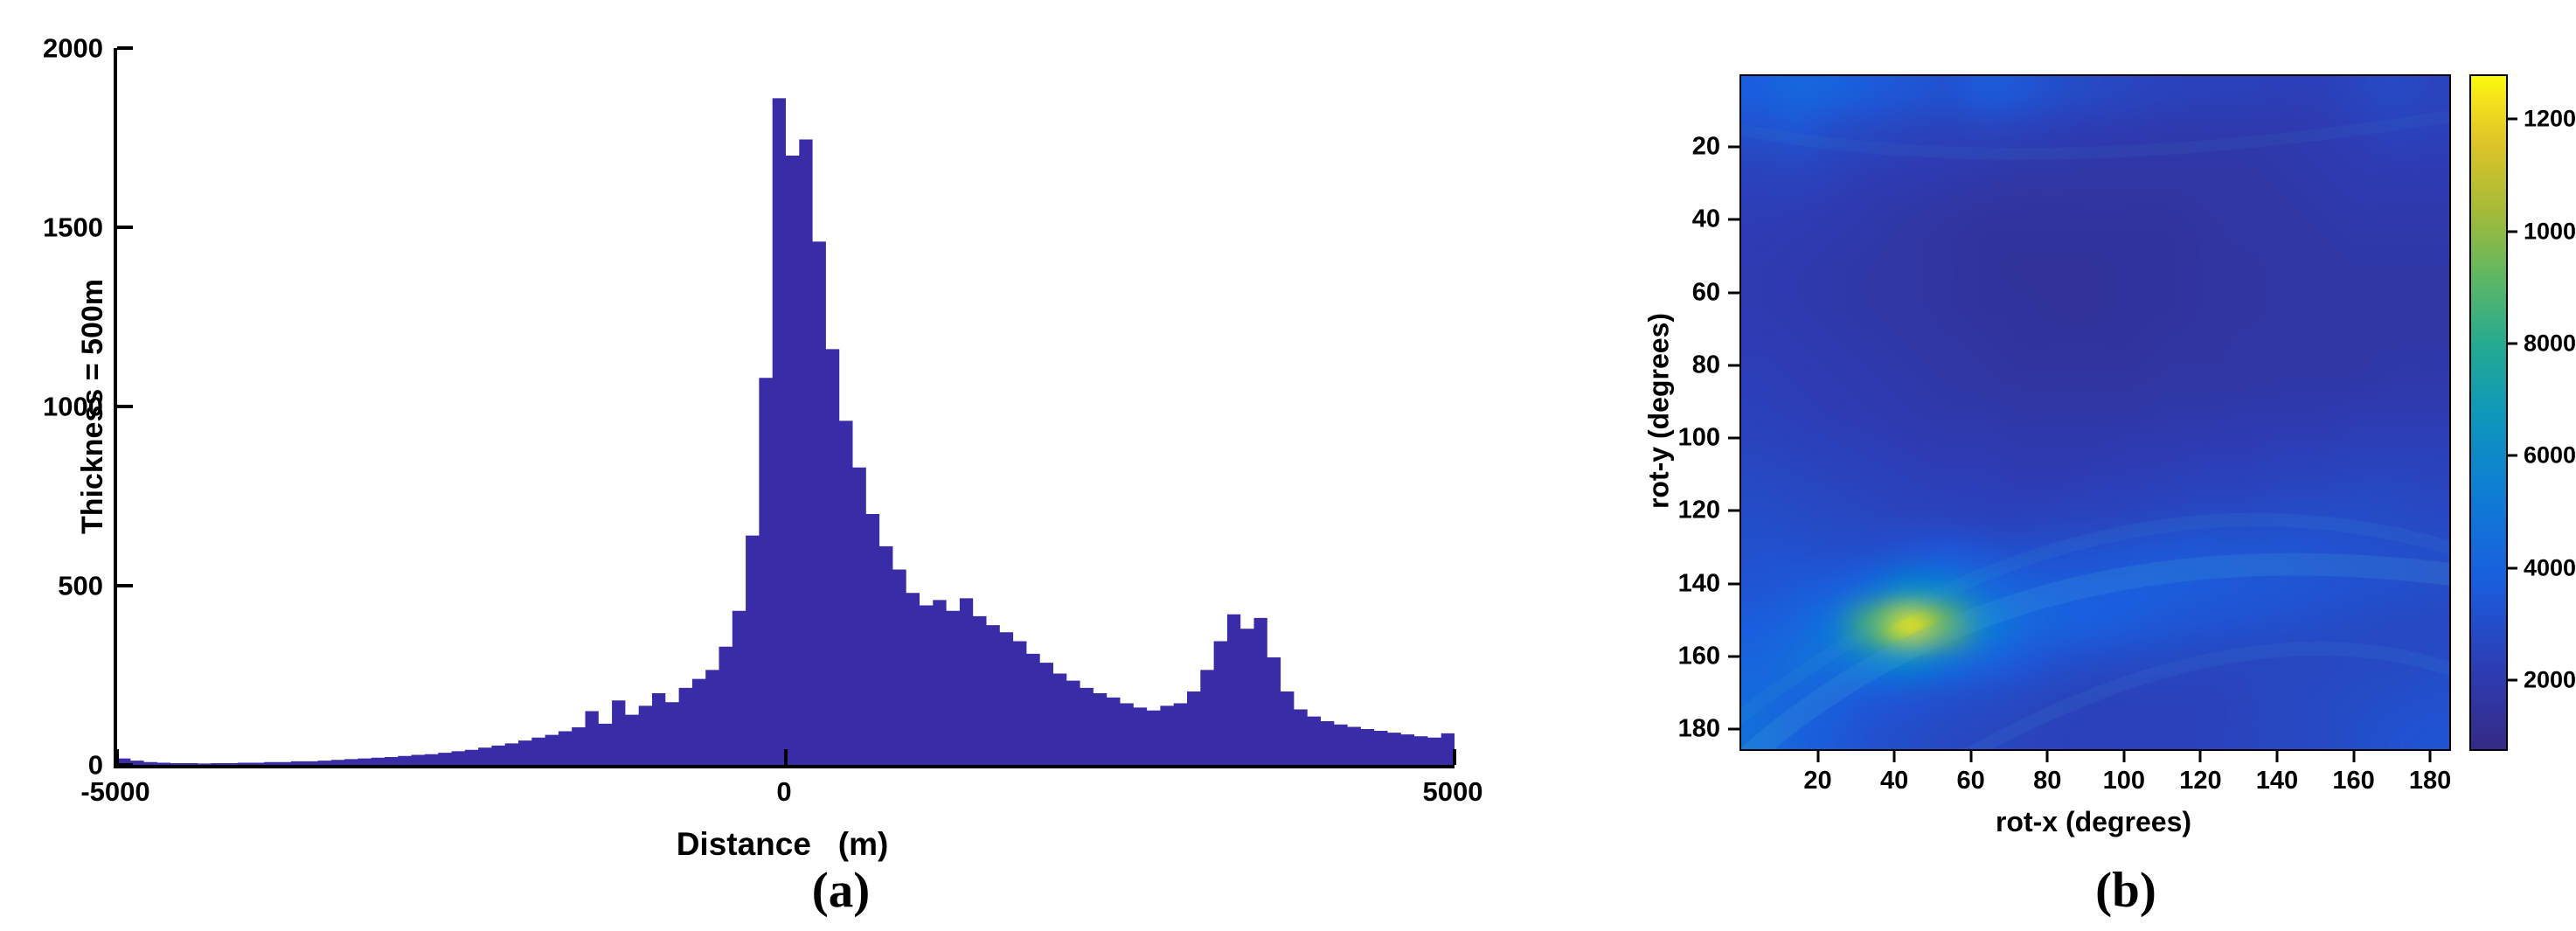 Image resolution: width=2576 pixels, height=931 pixels. What do you see at coordinates (784, 791) in the screenshot?
I see `histogram-x-tick-label: 0` at bounding box center [784, 791].